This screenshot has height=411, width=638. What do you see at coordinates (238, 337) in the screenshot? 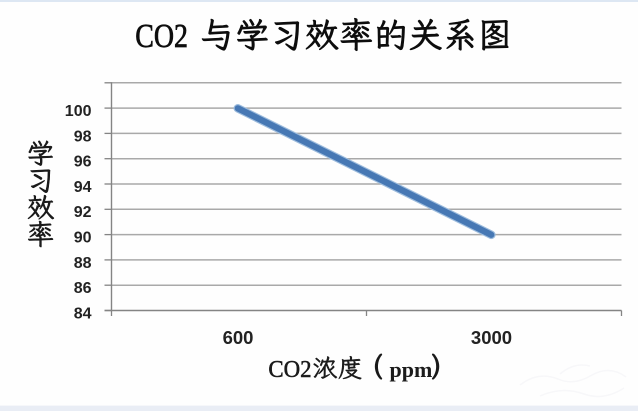
I see `svg-text: 600` at bounding box center [238, 337].